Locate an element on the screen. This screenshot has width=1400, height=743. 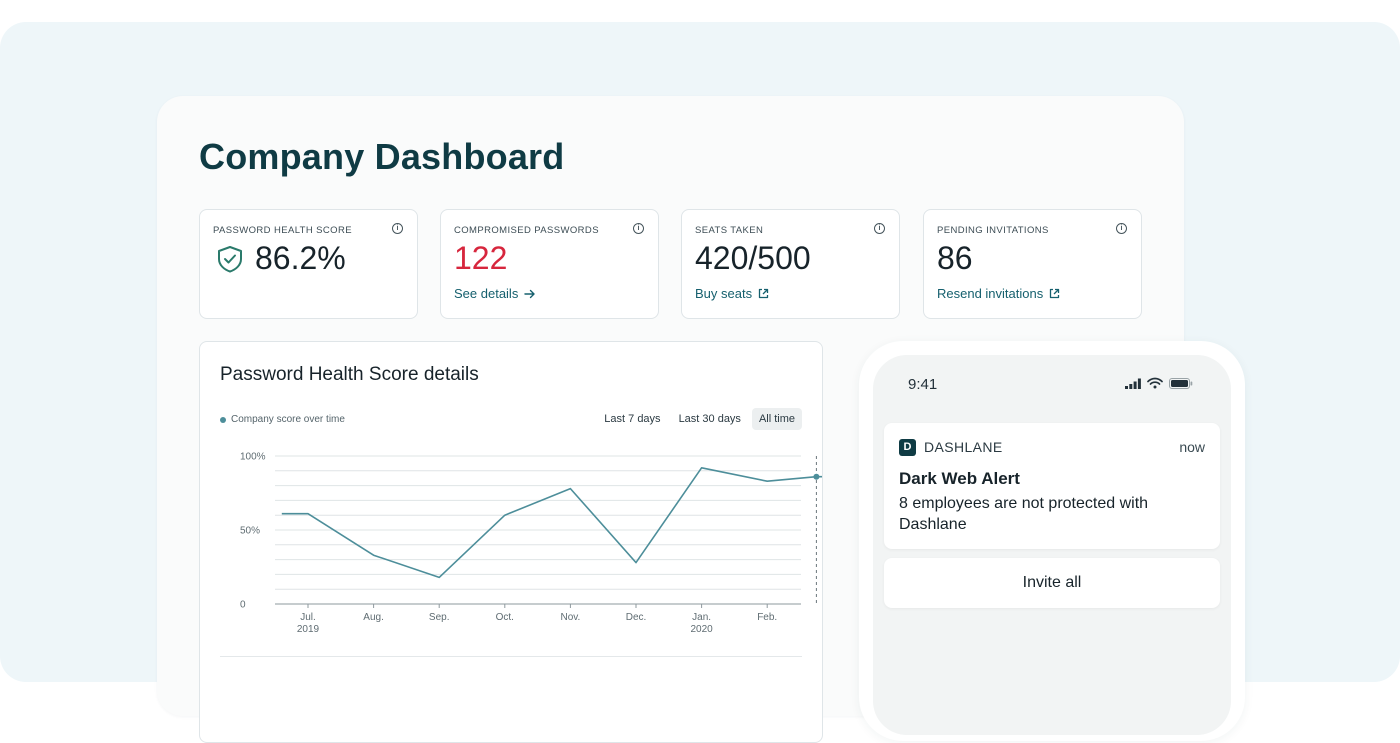
health-score-value: 86.2% is located at coordinates (300, 258).